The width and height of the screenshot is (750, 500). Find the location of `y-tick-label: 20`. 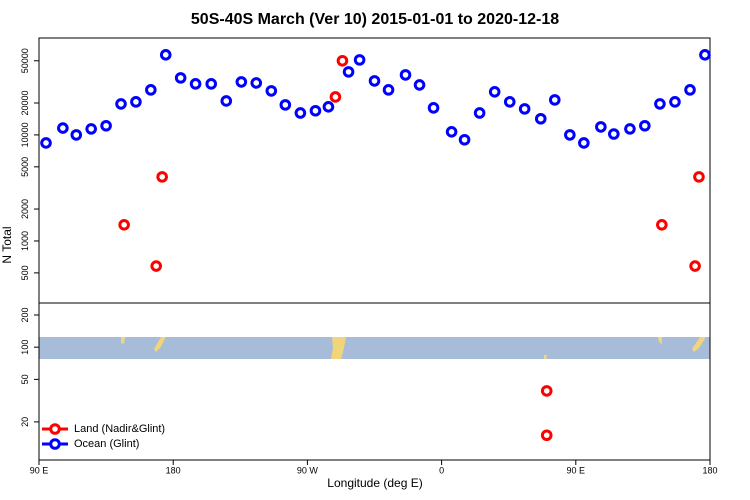

y-tick-label: 20 is located at coordinates (25, 422).